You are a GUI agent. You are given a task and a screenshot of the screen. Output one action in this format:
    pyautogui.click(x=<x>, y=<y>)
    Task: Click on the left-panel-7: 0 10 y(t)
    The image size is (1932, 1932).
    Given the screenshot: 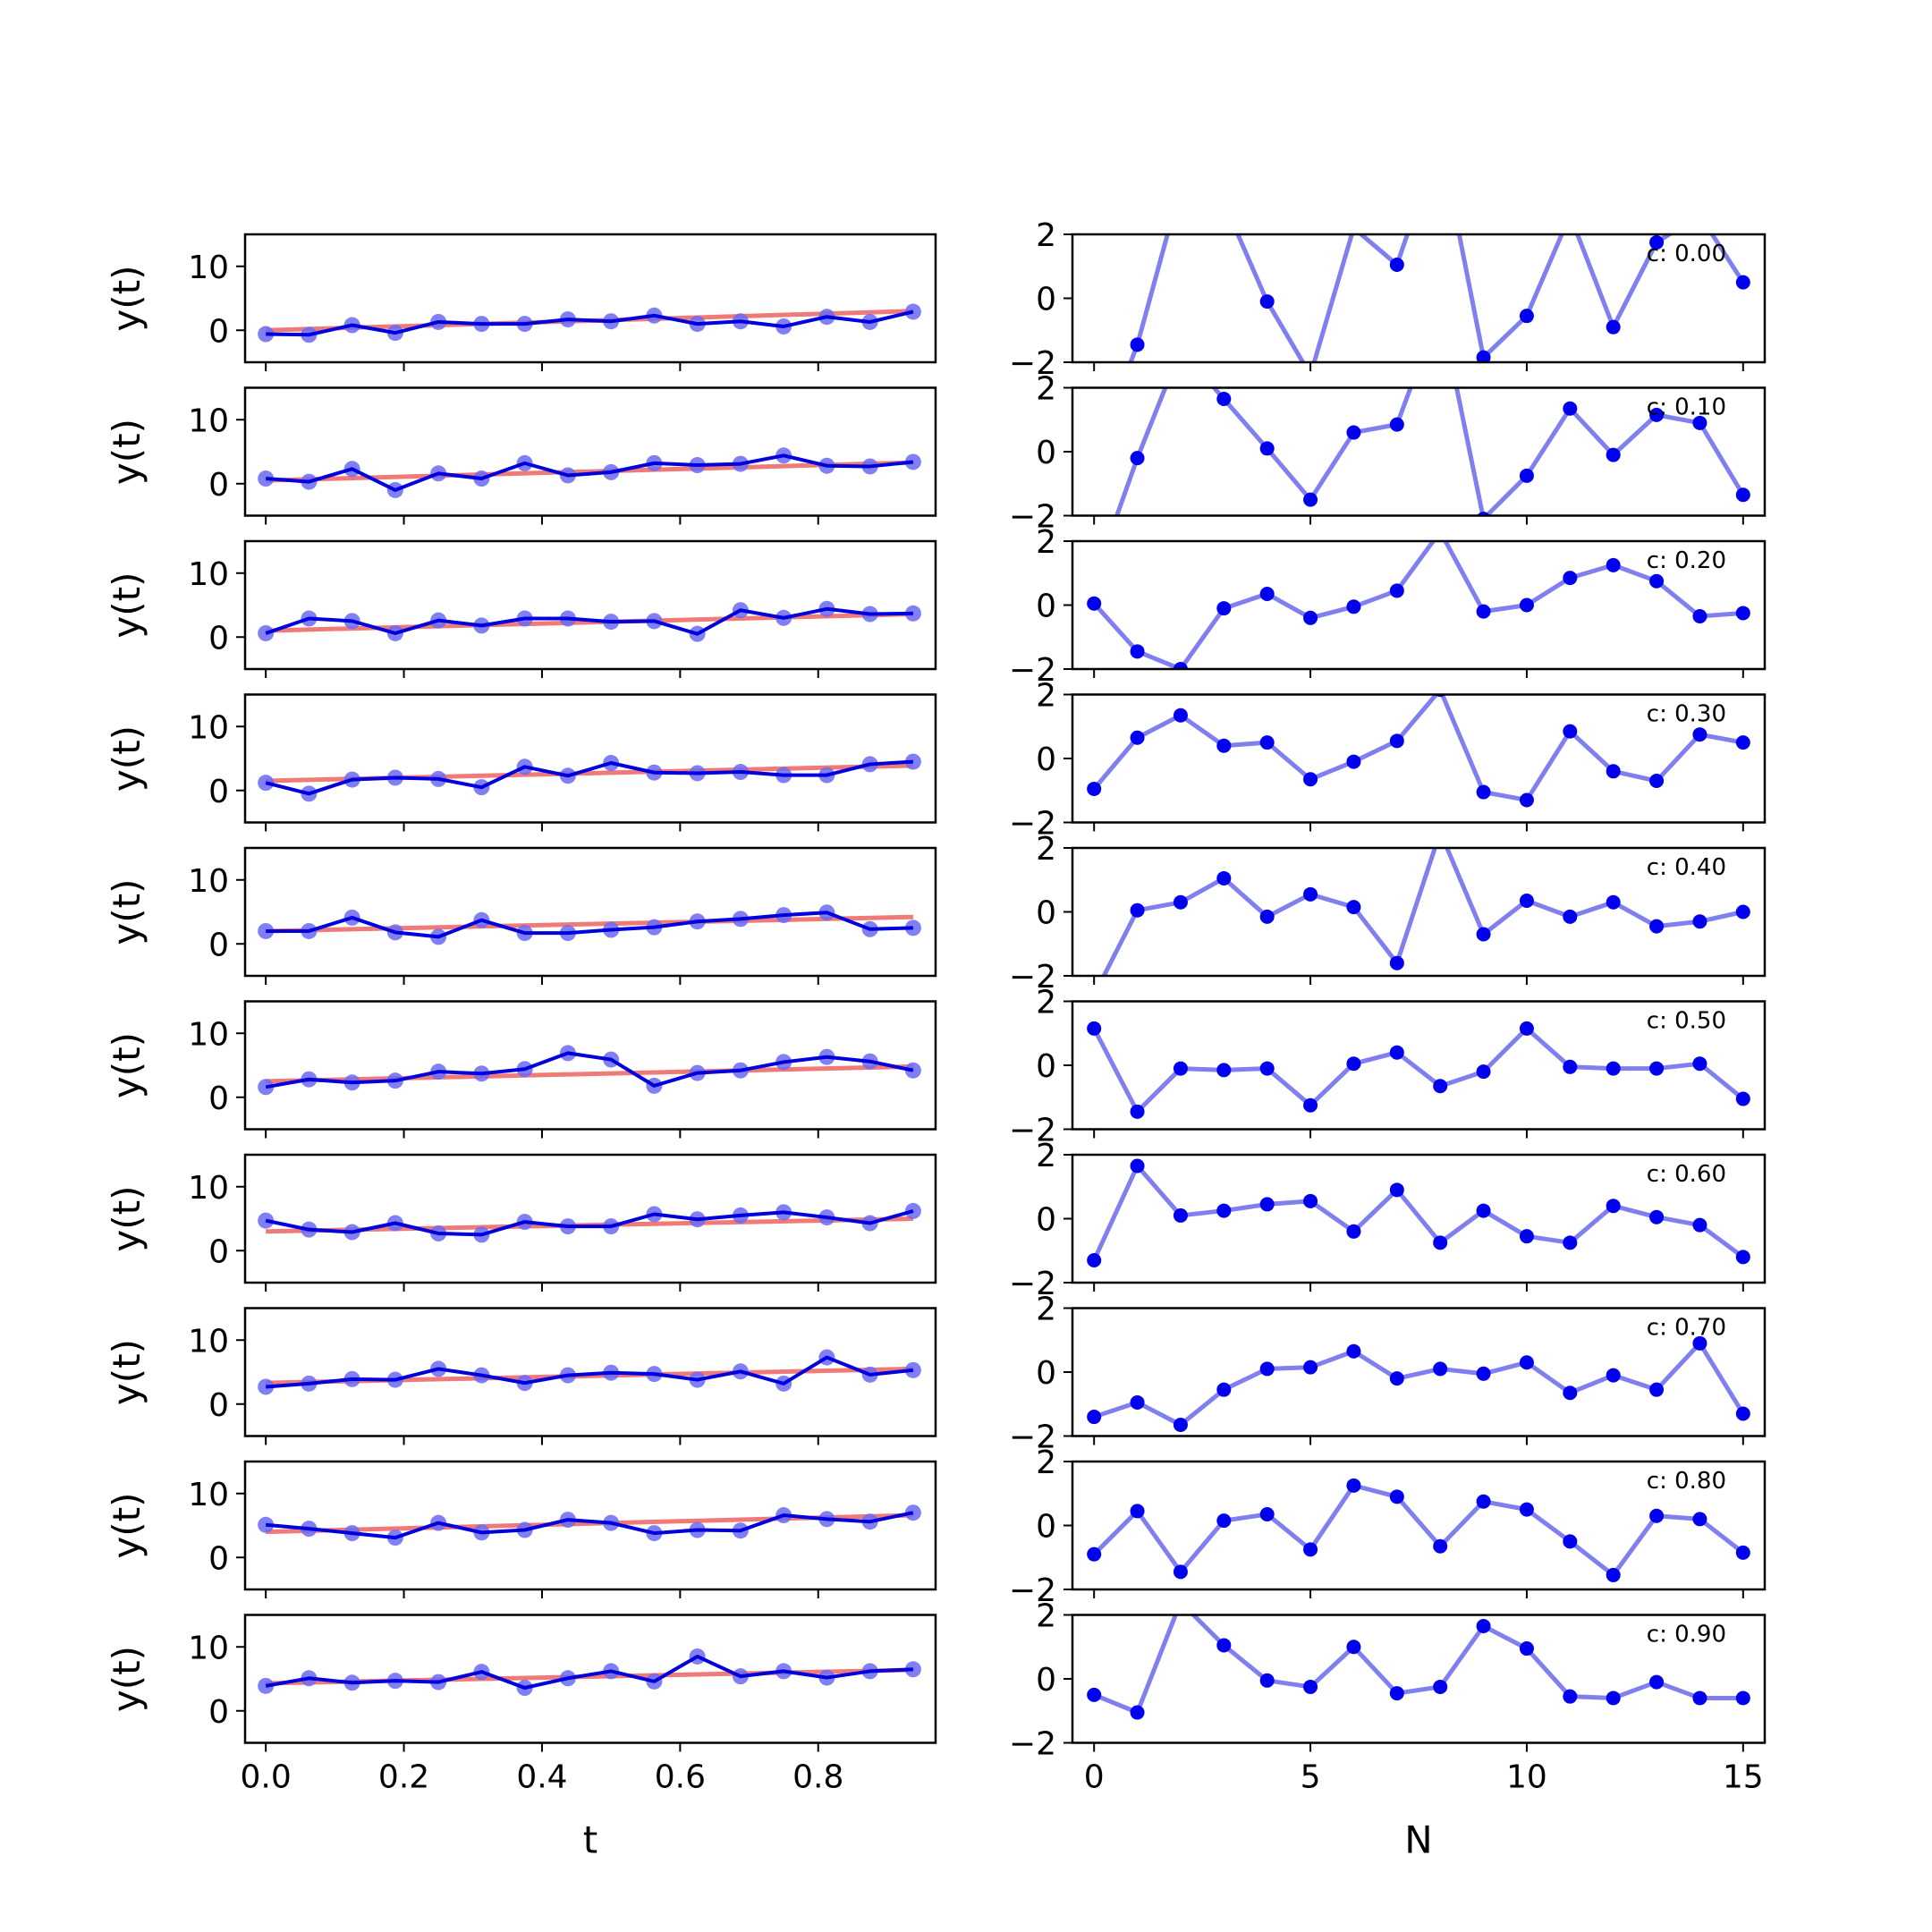 What is the action you would take?
    pyautogui.click(x=521, y=1376)
    